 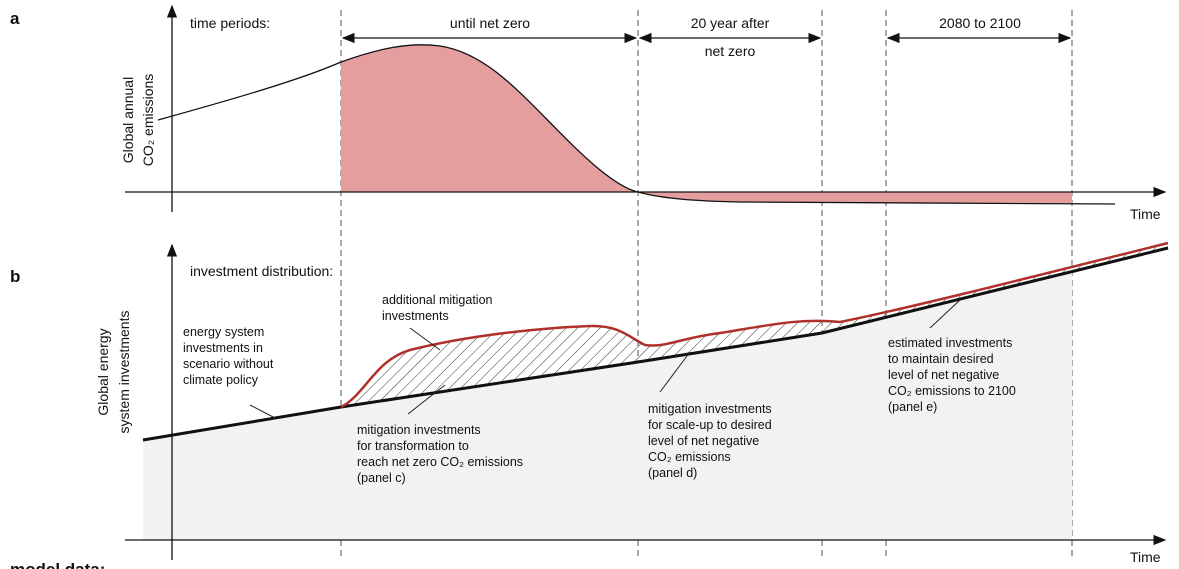 What do you see at coordinates (855, 197) in the screenshot?
I see `emission-fill-negative` at bounding box center [855, 197].